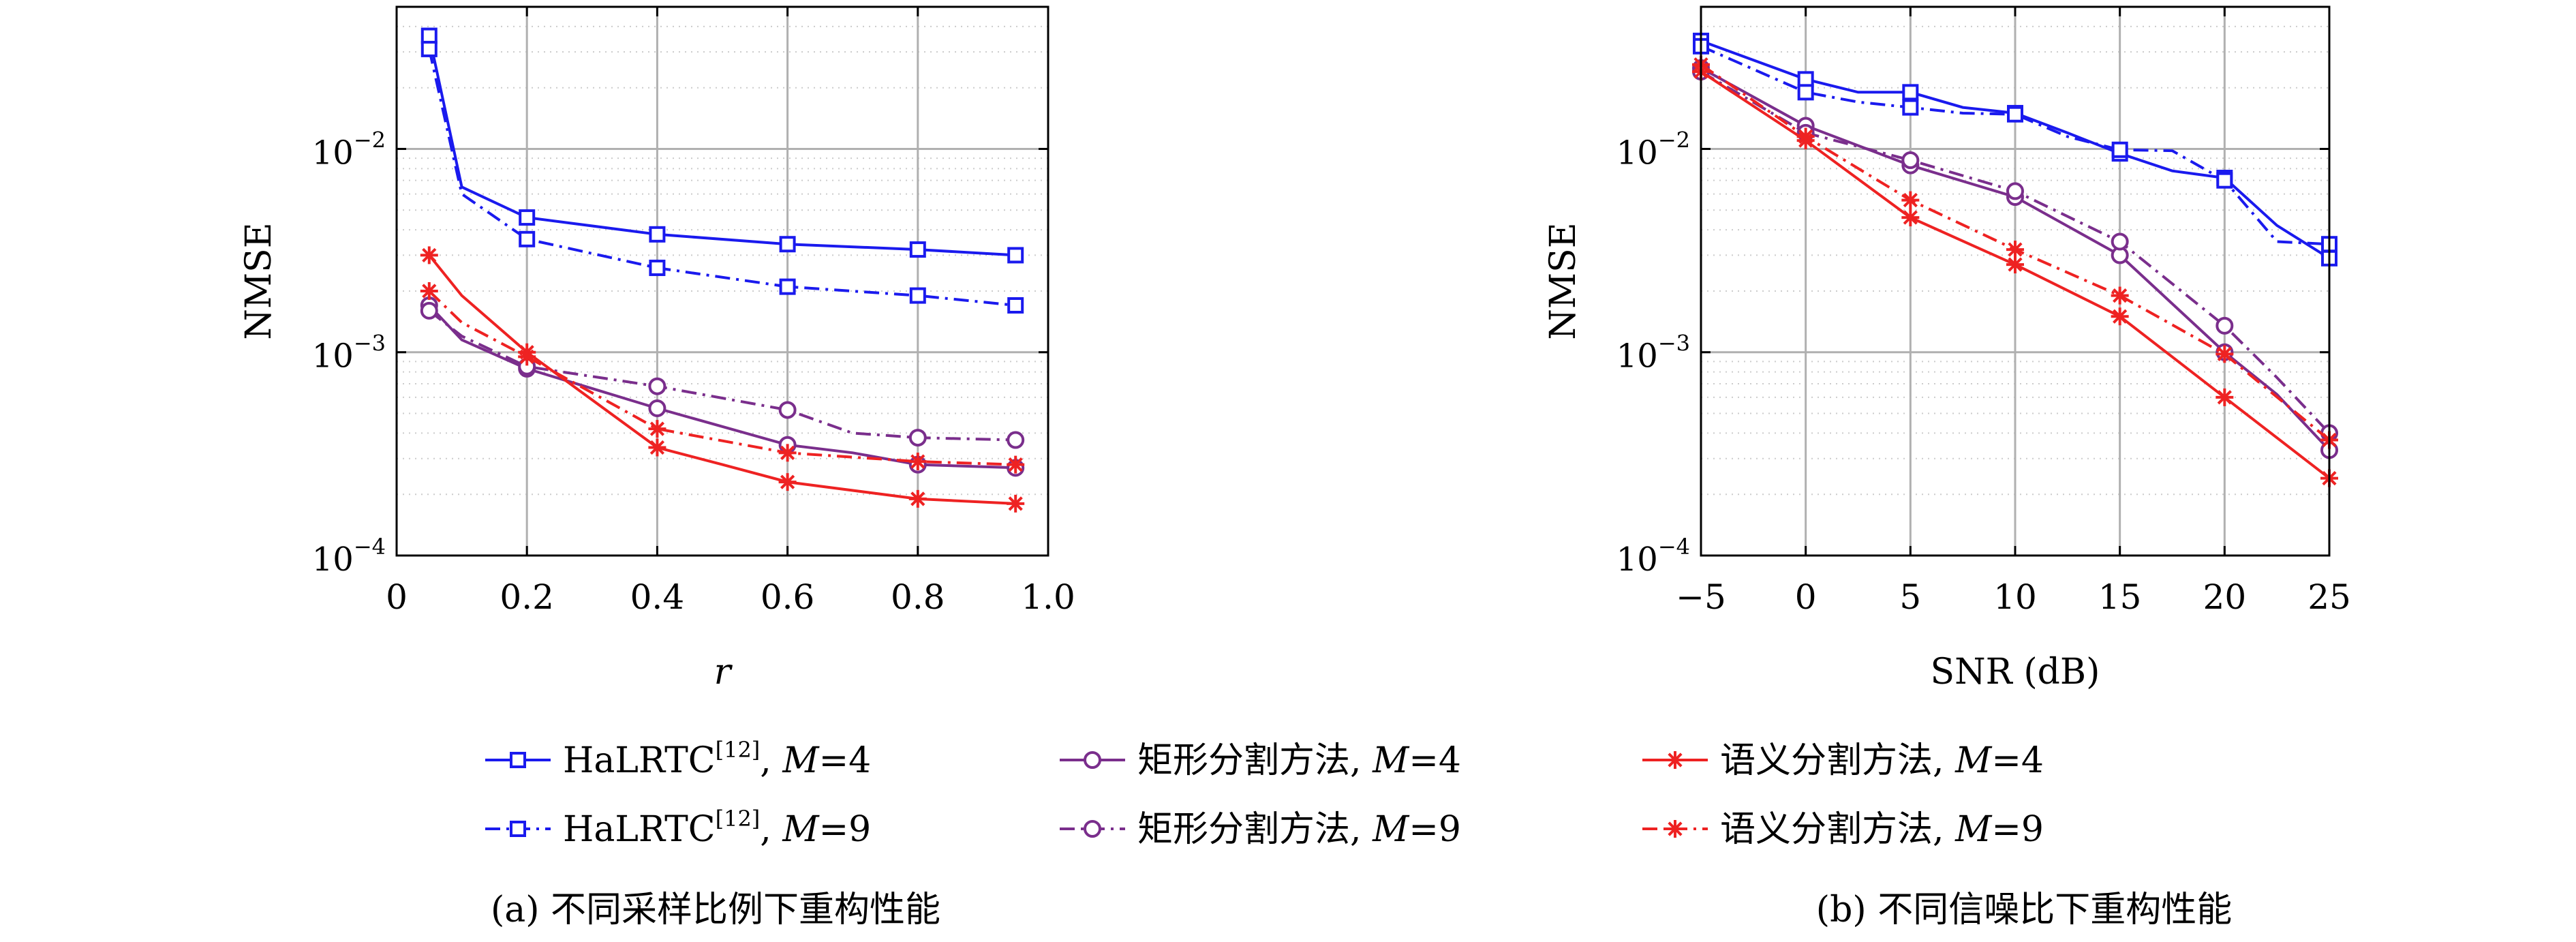 The image size is (2576, 942). I want to click on x-axis-label: r, so click(723, 672).